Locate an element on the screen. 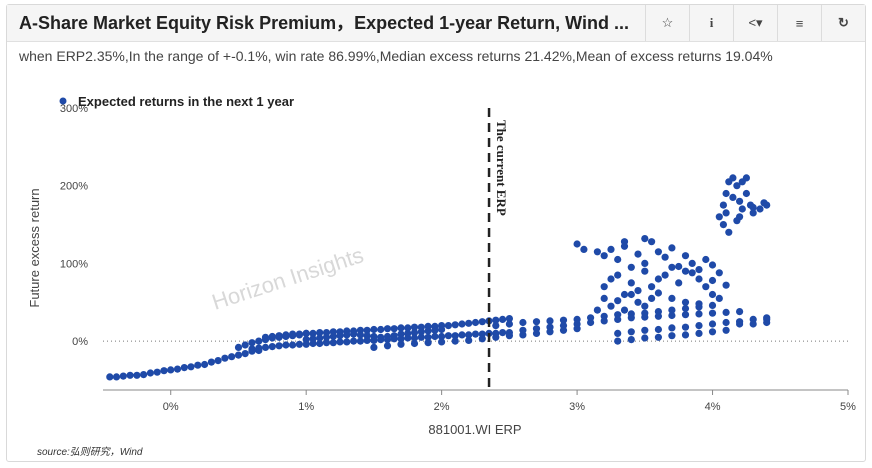  share-icon: <▾ is located at coordinates (755, 23).